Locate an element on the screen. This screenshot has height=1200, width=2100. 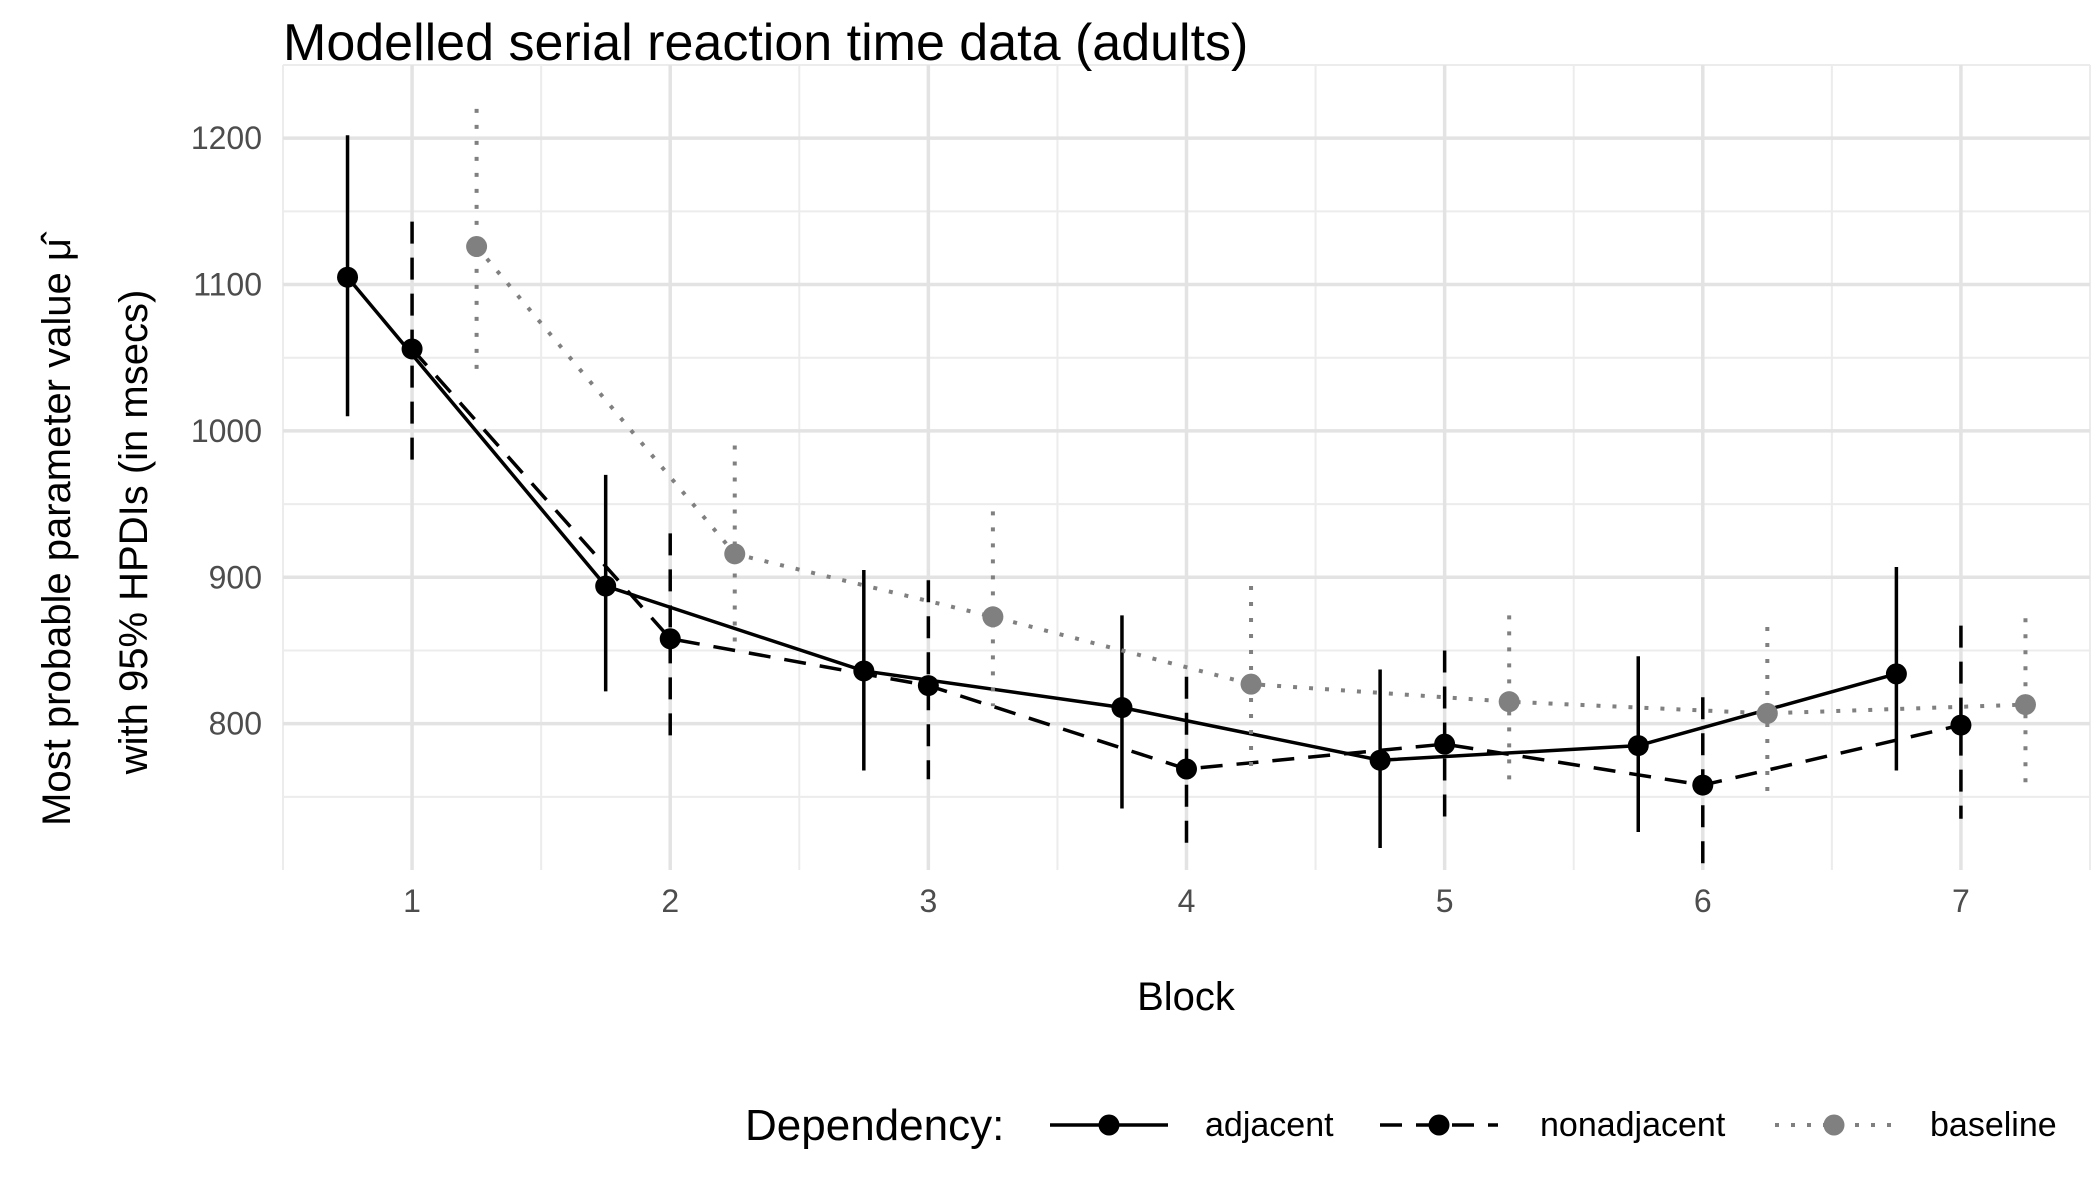
y-tick-label: 800 is located at coordinates (235, 724).